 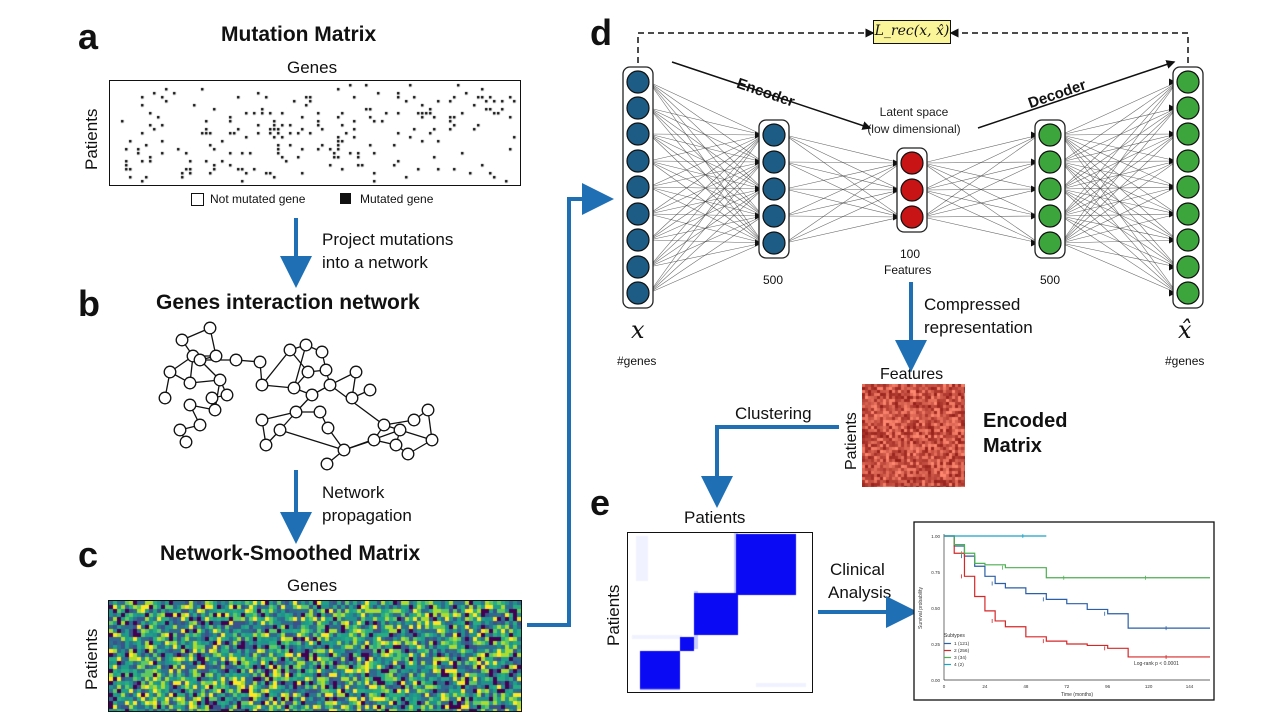 I want to click on encoded-matrix-title-line1: Encoded, so click(x=1025, y=421).